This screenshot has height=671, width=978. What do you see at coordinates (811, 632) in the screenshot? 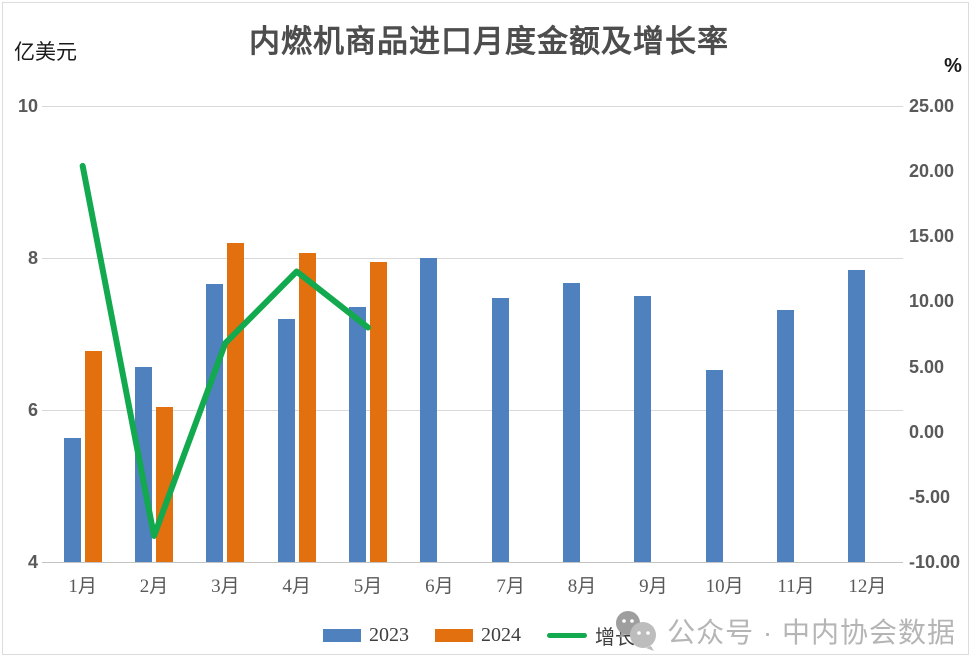
I see `watermark-text: 公众号 · 中内协会数据` at bounding box center [811, 632].